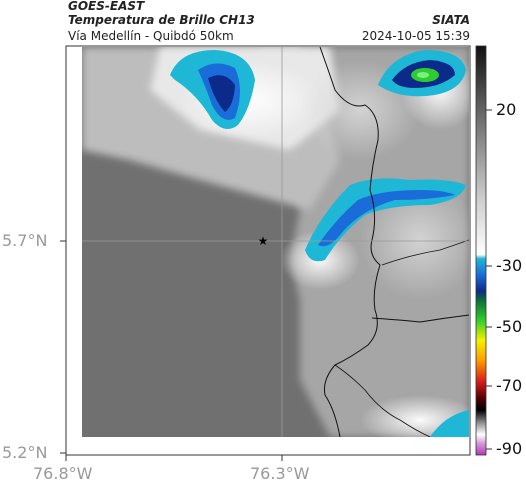 This screenshot has width=526, height=491. Describe the element at coordinates (506, 109) in the screenshot. I see `colorbar-tick-label: 20` at that location.